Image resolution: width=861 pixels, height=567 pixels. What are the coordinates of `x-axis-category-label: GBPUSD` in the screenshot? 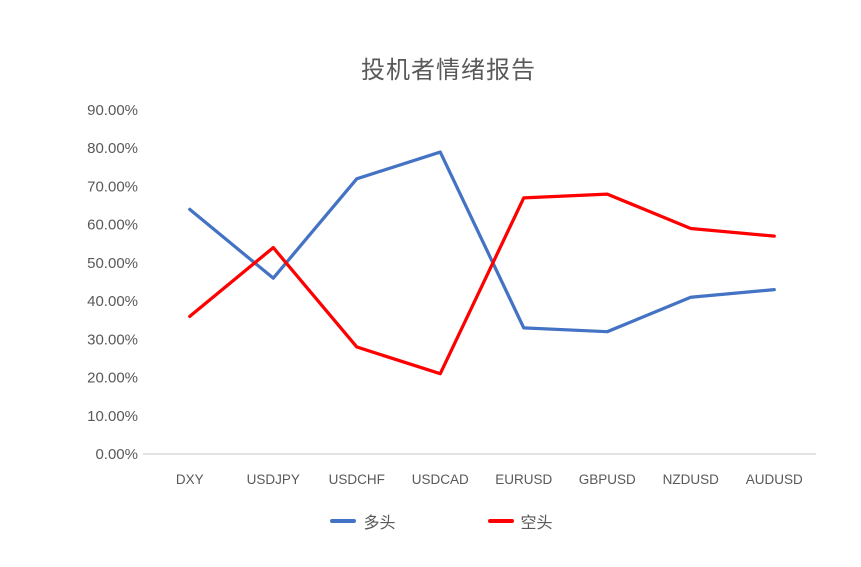 It's located at (607, 479).